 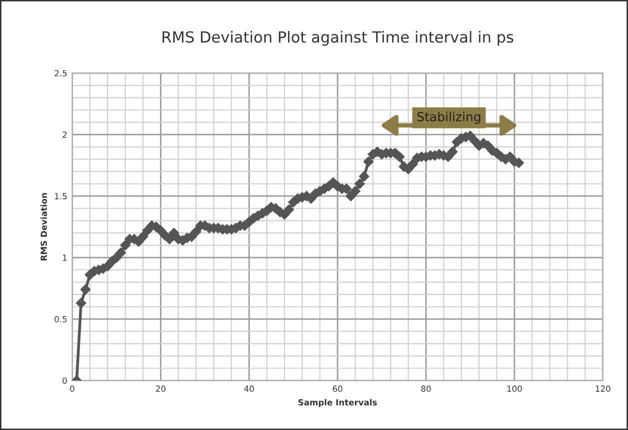 I want to click on y-tick-label: 2, so click(x=64, y=135).